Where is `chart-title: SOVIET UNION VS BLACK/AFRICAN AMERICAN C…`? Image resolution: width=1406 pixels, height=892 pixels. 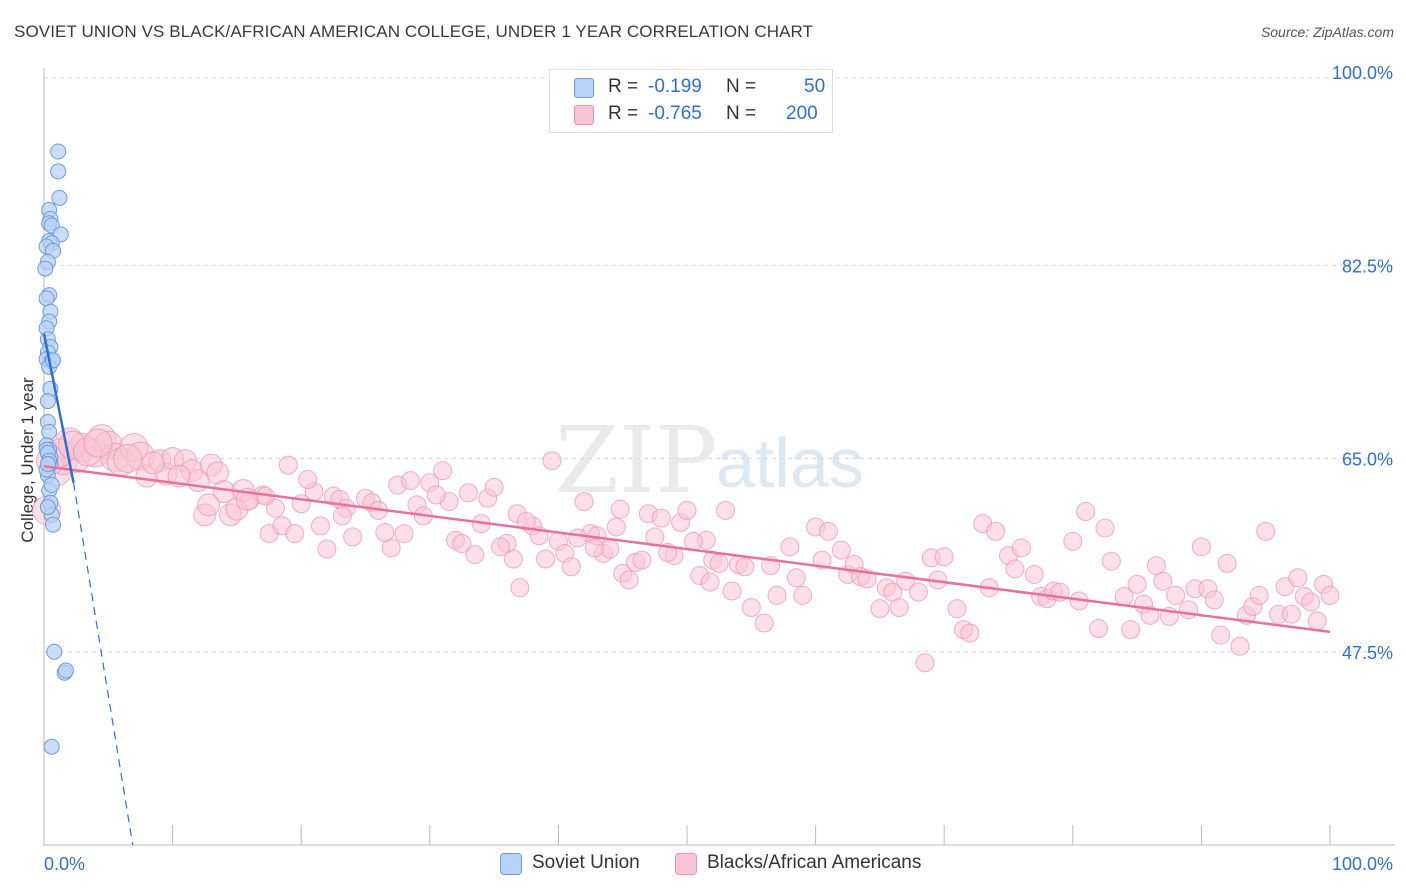
chart-title: SOVIET UNION VS BLACK/AFRICAN AMERICAN C… is located at coordinates (414, 31).